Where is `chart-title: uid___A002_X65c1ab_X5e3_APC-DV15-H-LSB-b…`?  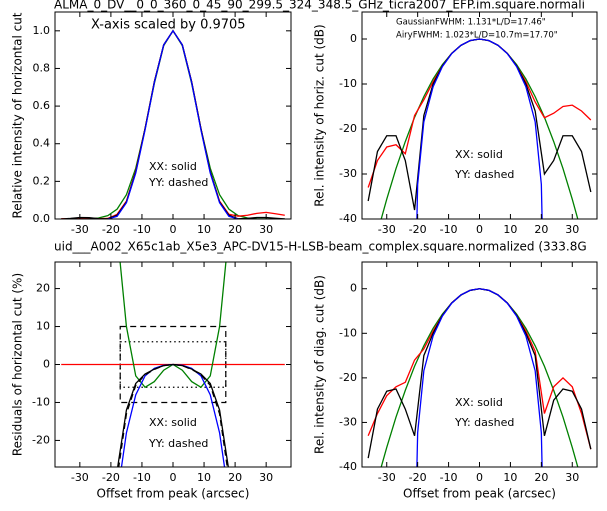 chart-title: uid___A002_X65c1ab_X5e3_APC-DV15-H-LSB-b… is located at coordinates (320, 247).